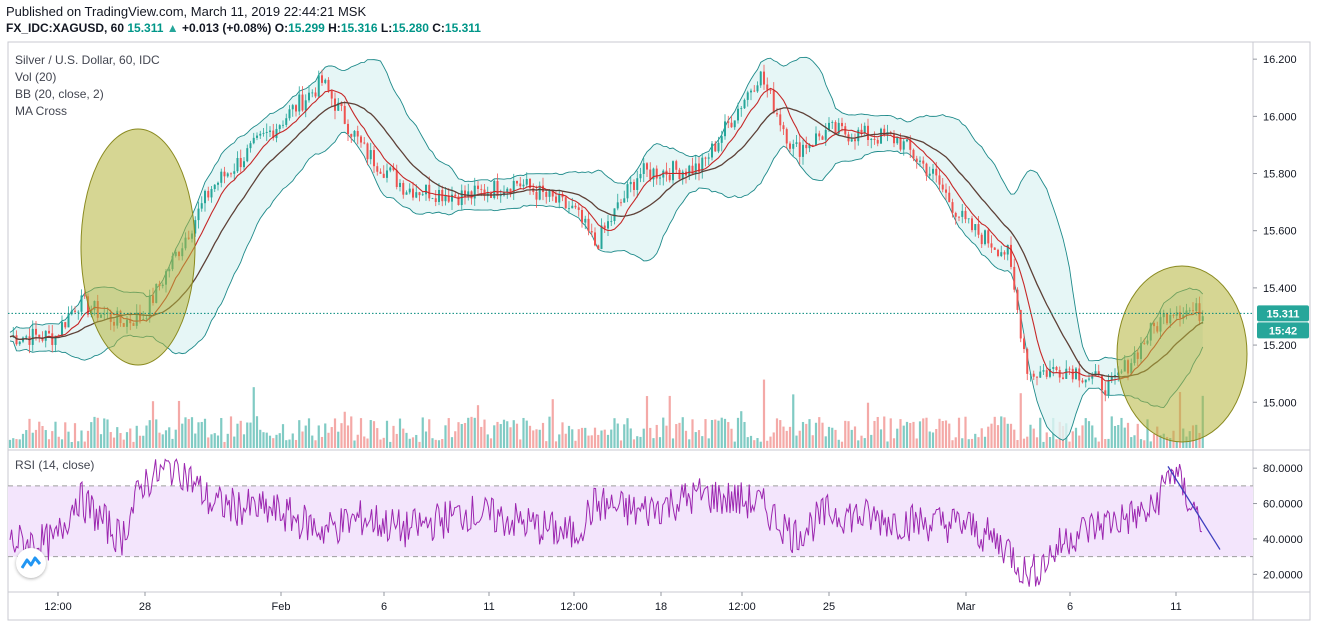 This screenshot has height=625, width=1318. Describe the element at coordinates (1283, 313) in the screenshot. I see `last-price-badge` at that location.